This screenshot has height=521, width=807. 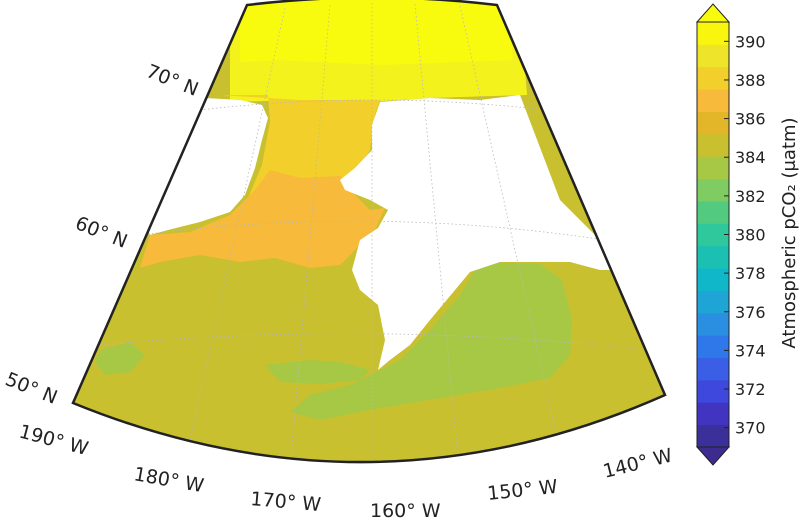 I want to click on lon-label-150w: 150° W, so click(x=522, y=490).